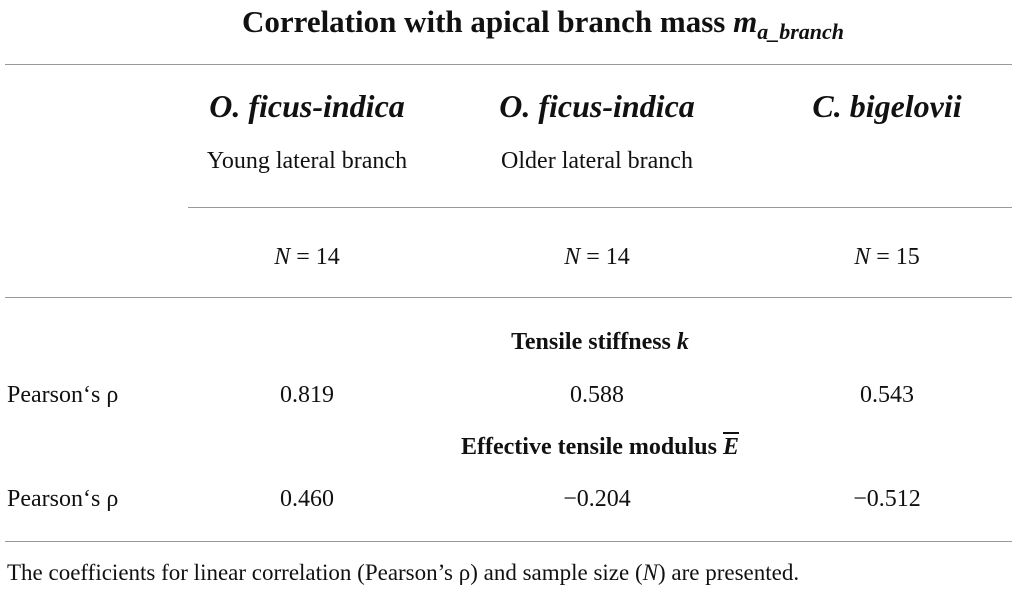 The height and width of the screenshot is (594, 1017). What do you see at coordinates (730, 447) in the screenshot?
I see `heading-symbol: E` at bounding box center [730, 447].